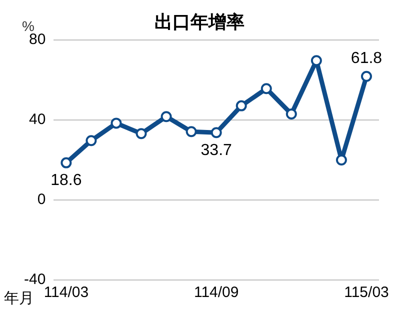  Describe the element at coordinates (37, 39) in the screenshot. I see `y-tick-label: 80` at that location.